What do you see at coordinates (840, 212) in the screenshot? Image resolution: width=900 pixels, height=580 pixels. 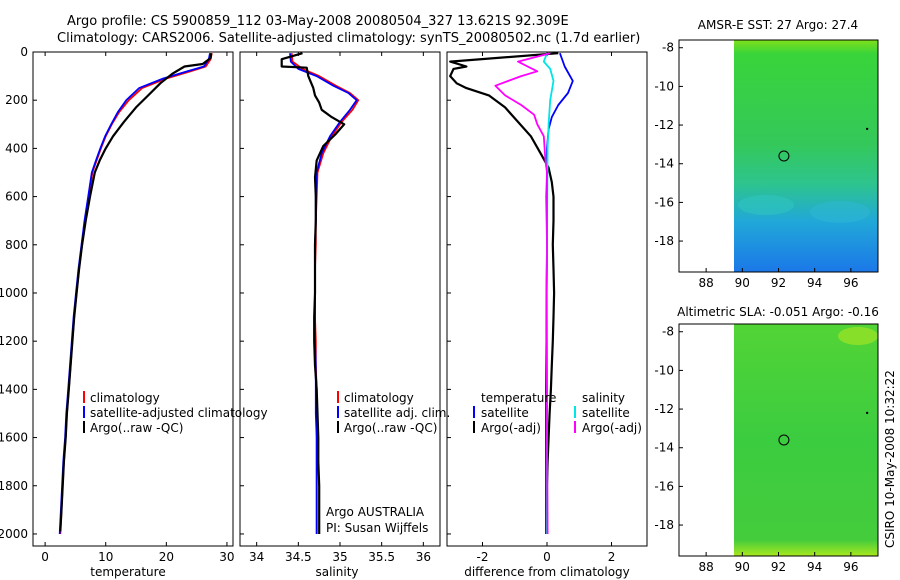 I see `sst-cool-patch-east` at bounding box center [840, 212].